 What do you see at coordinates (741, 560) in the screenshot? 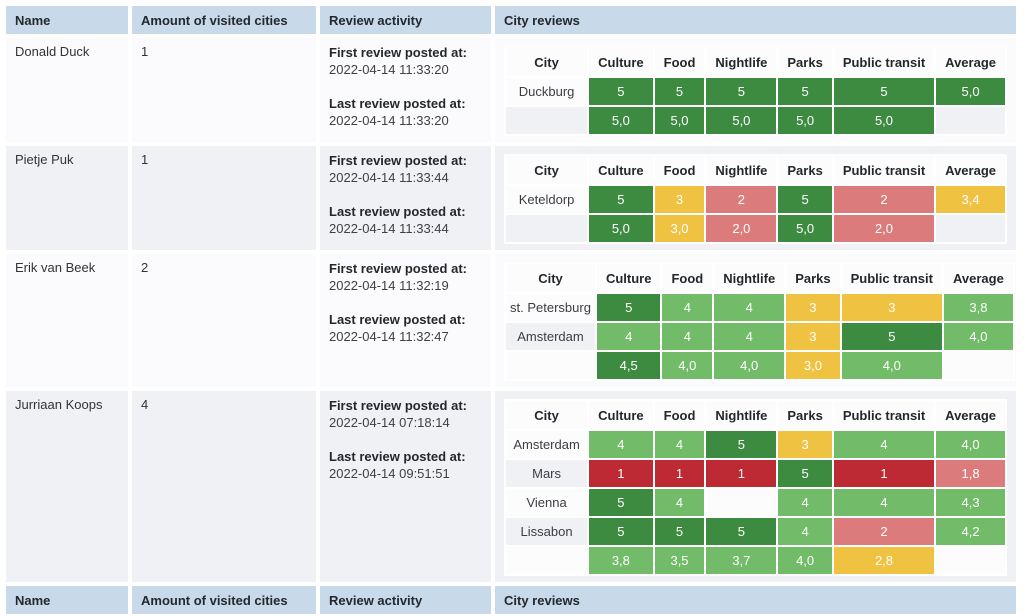
I see `column-average: 3,7` at bounding box center [741, 560].